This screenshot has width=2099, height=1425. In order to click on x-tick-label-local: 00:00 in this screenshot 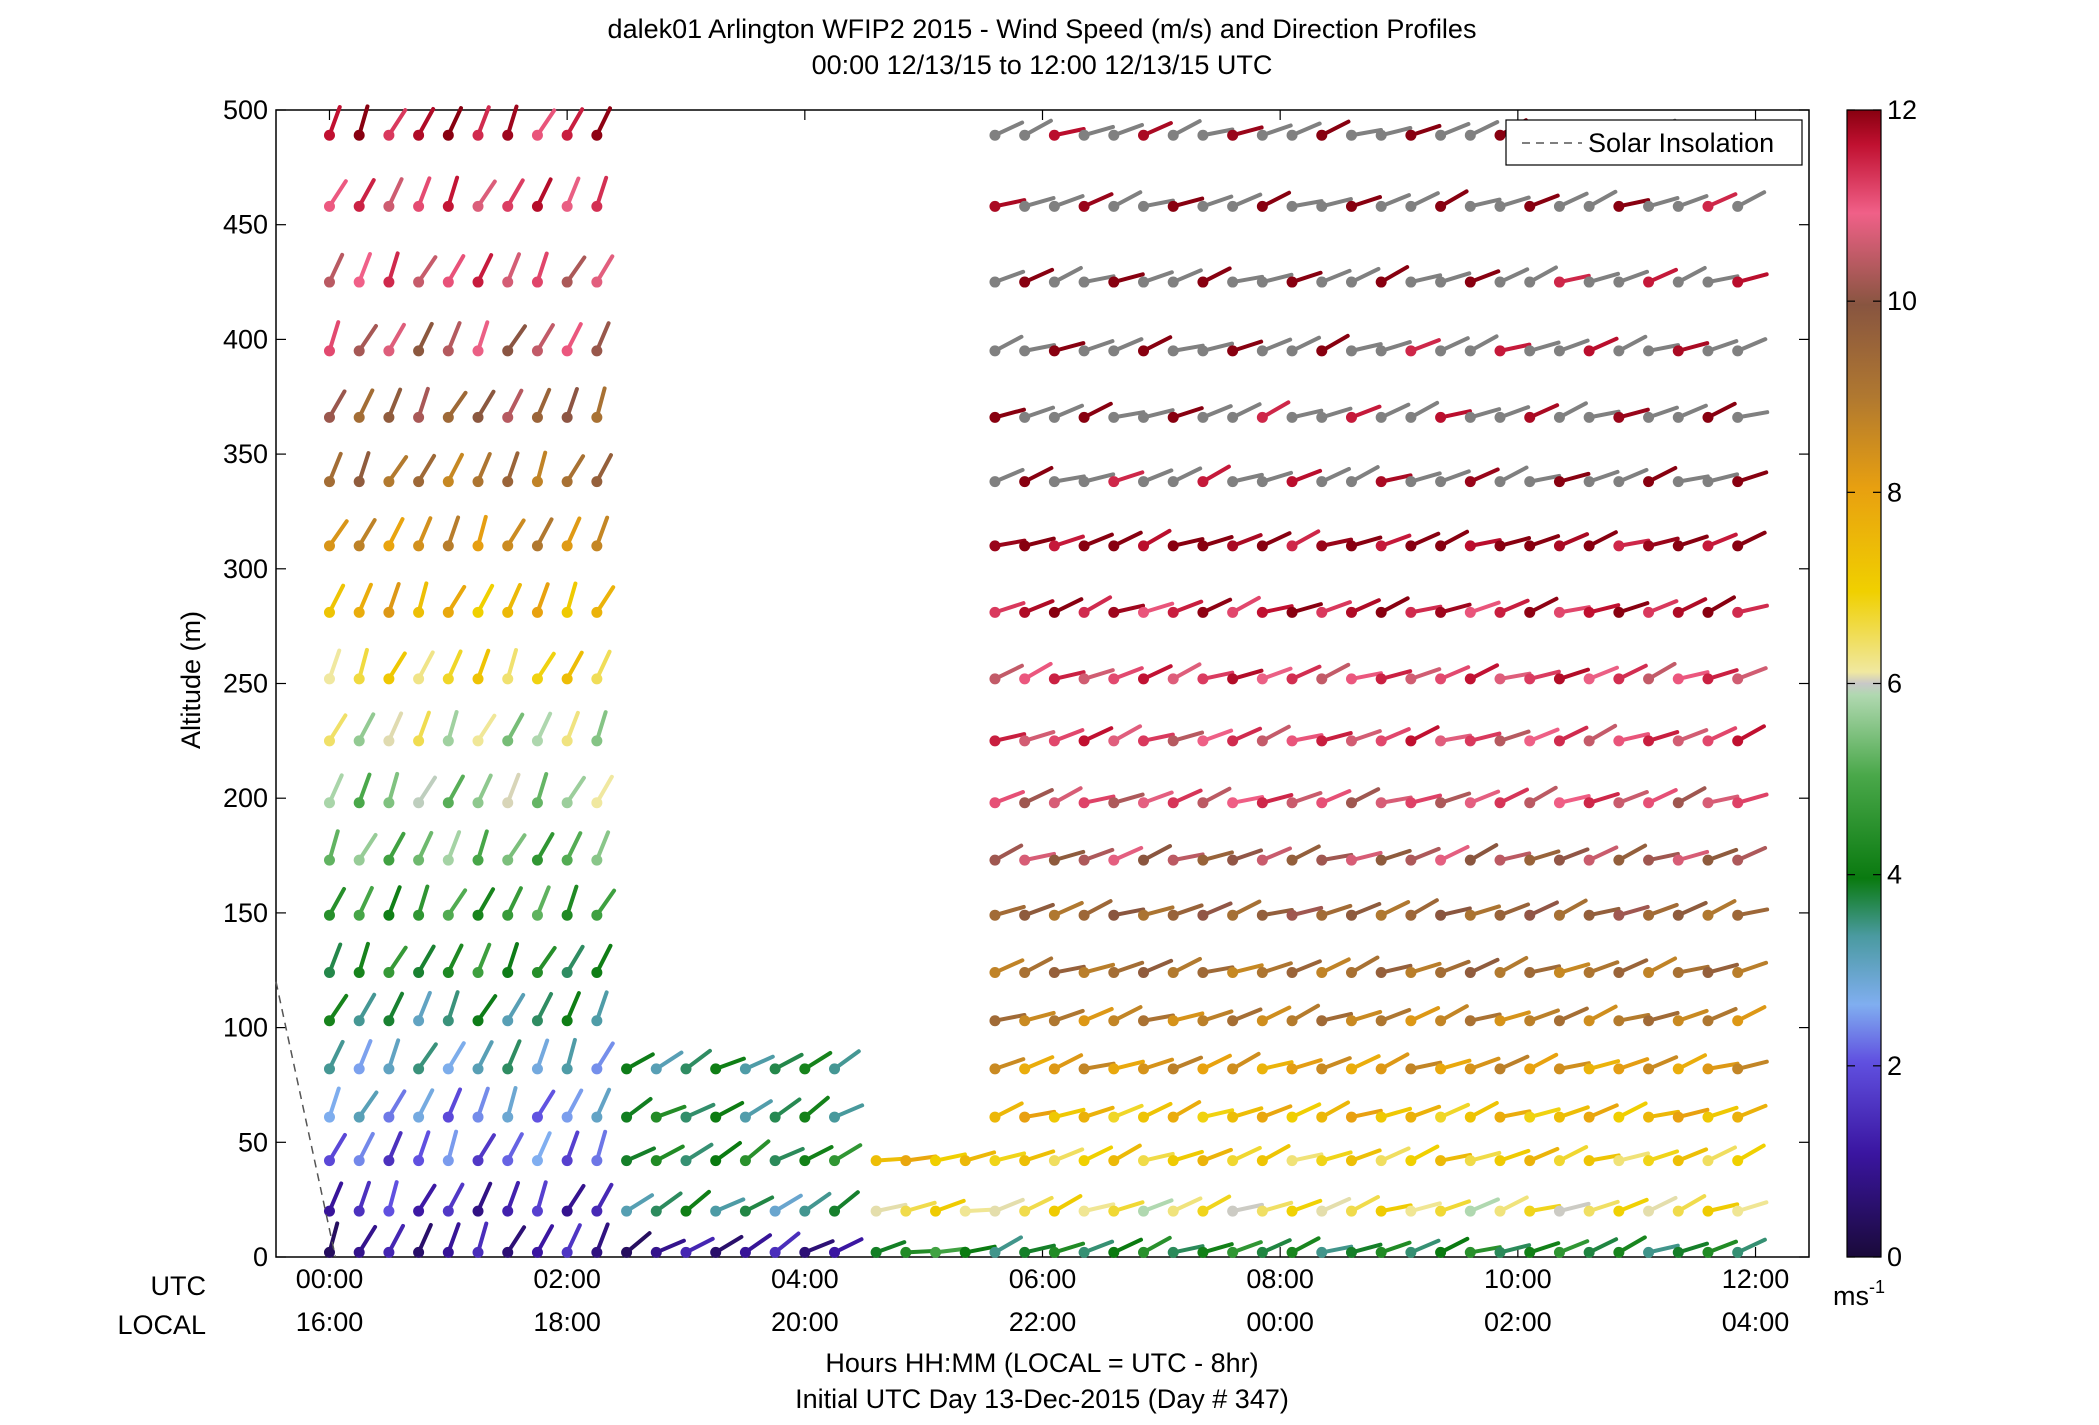, I will do `click(1280, 1322)`.